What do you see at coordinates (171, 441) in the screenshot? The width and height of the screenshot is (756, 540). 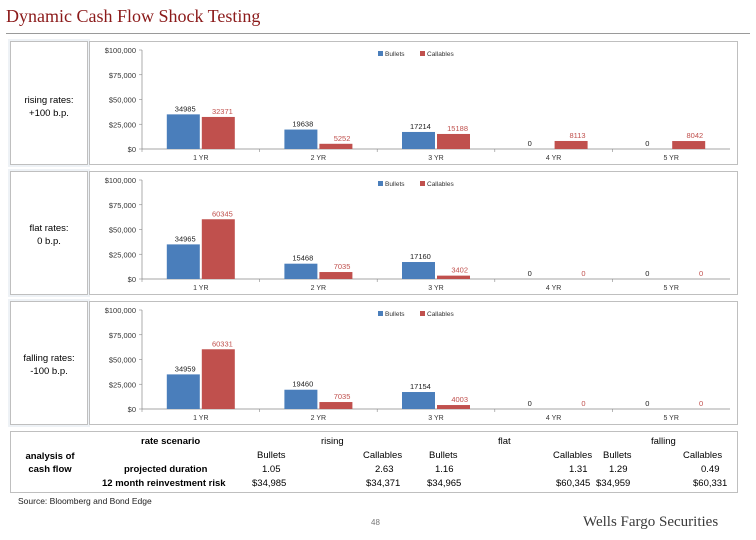 I see `rate-scenario-label: rate scenario` at bounding box center [171, 441].